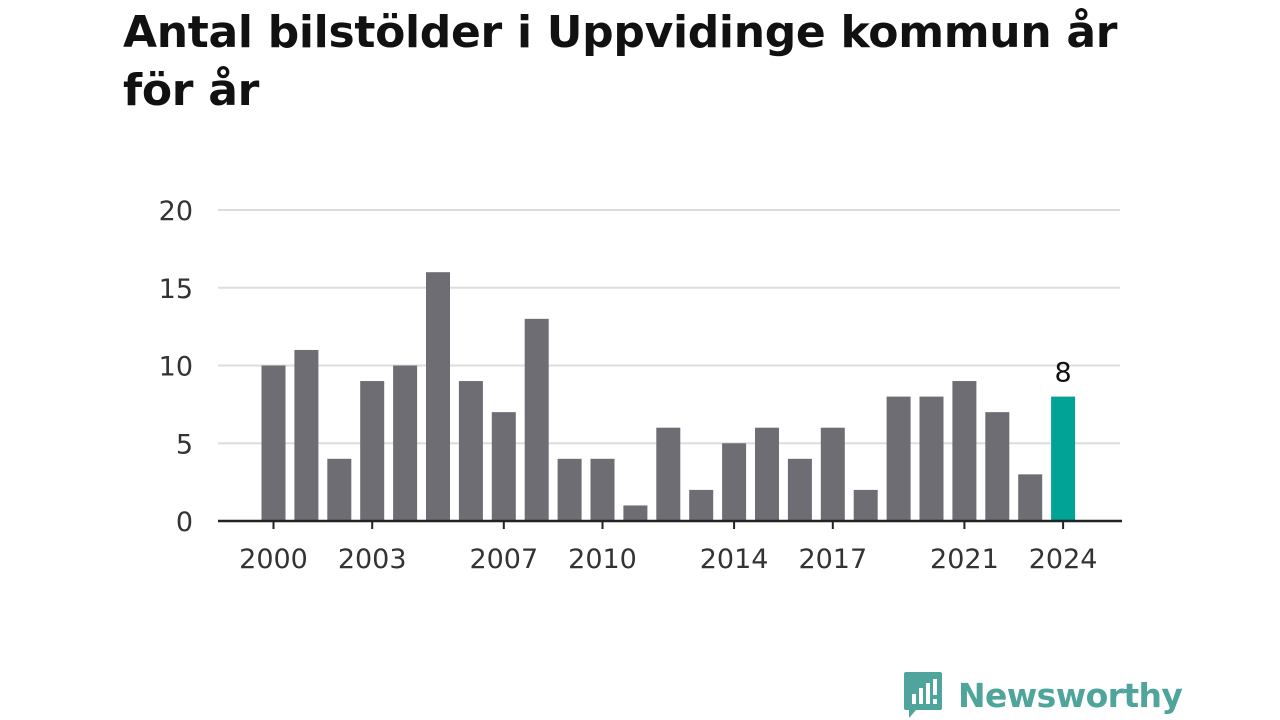 Image resolution: width=1280 pixels, height=720 pixels. I want to click on y-axis-ticks: 0 5 10 15 20, so click(176, 367).